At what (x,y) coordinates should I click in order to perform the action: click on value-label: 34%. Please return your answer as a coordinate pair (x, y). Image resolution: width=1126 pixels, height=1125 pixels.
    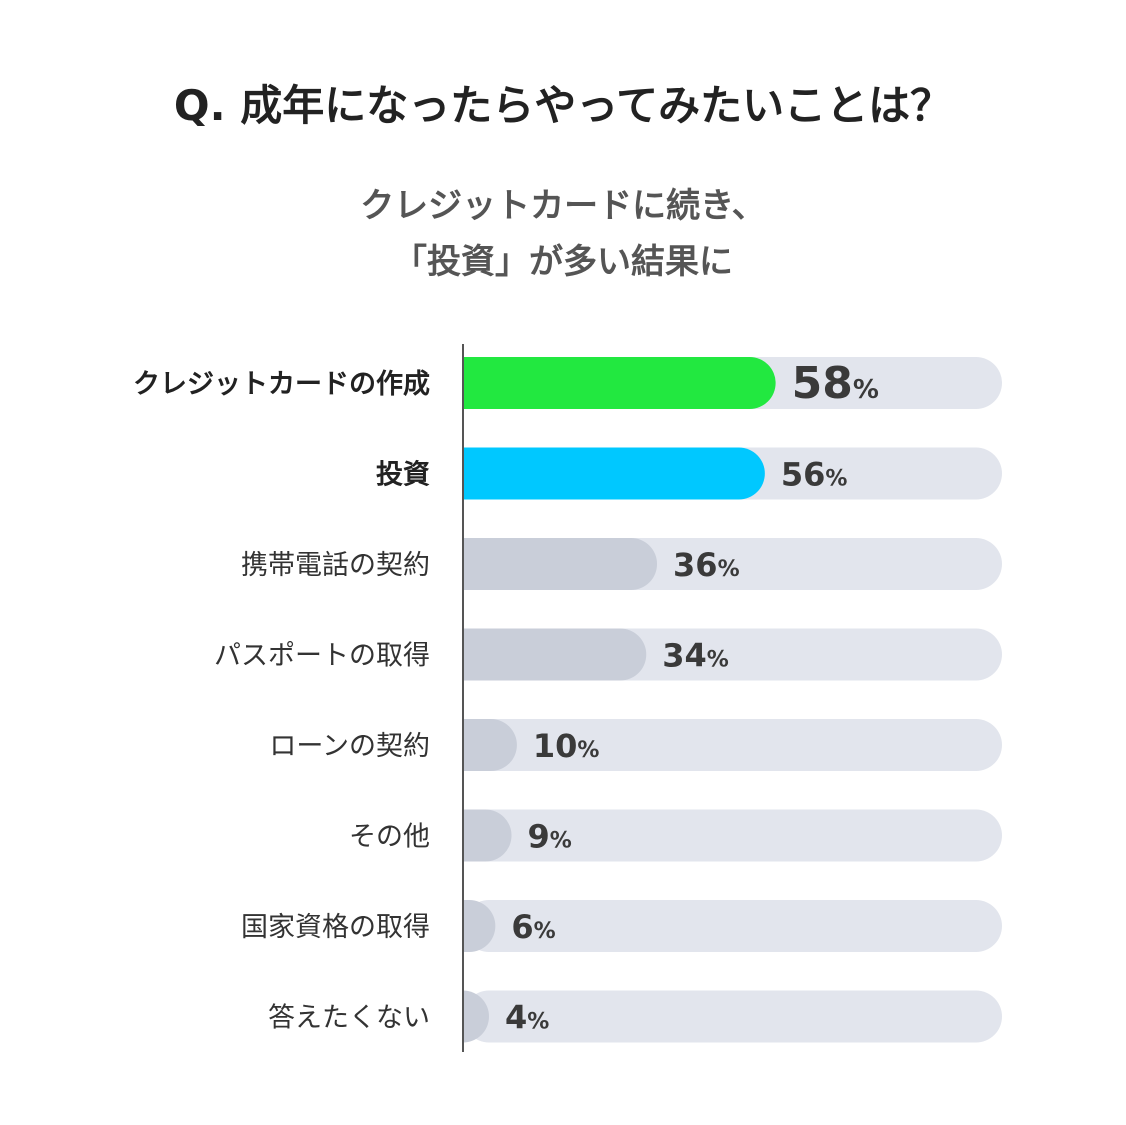
    Looking at the image, I should click on (695, 656).